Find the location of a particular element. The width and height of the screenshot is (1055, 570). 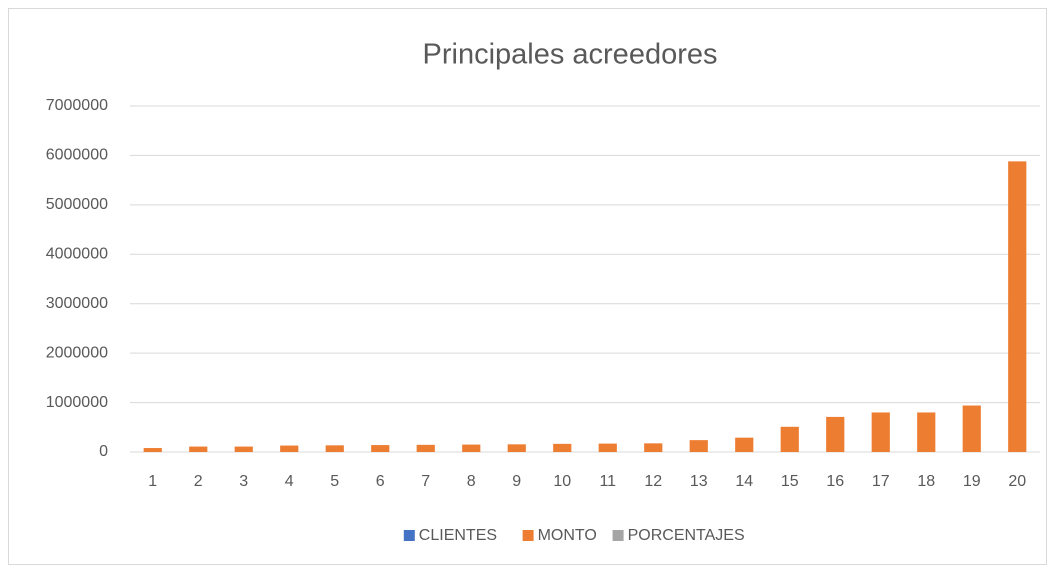

chart-title: Principales acreedores is located at coordinates (570, 55).